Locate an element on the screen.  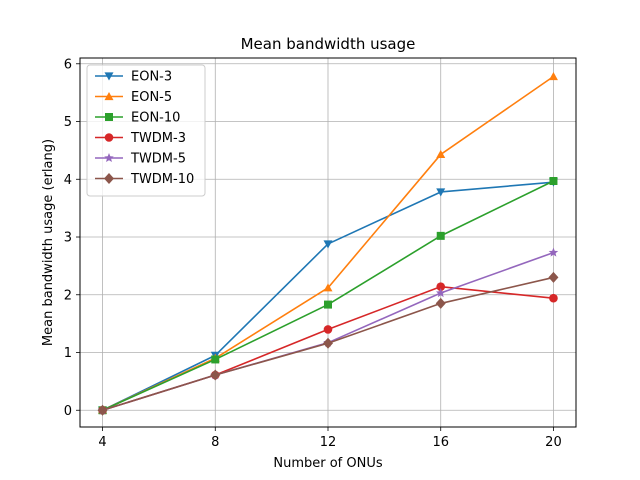
legend-label: TWDM-10 is located at coordinates (162, 179).